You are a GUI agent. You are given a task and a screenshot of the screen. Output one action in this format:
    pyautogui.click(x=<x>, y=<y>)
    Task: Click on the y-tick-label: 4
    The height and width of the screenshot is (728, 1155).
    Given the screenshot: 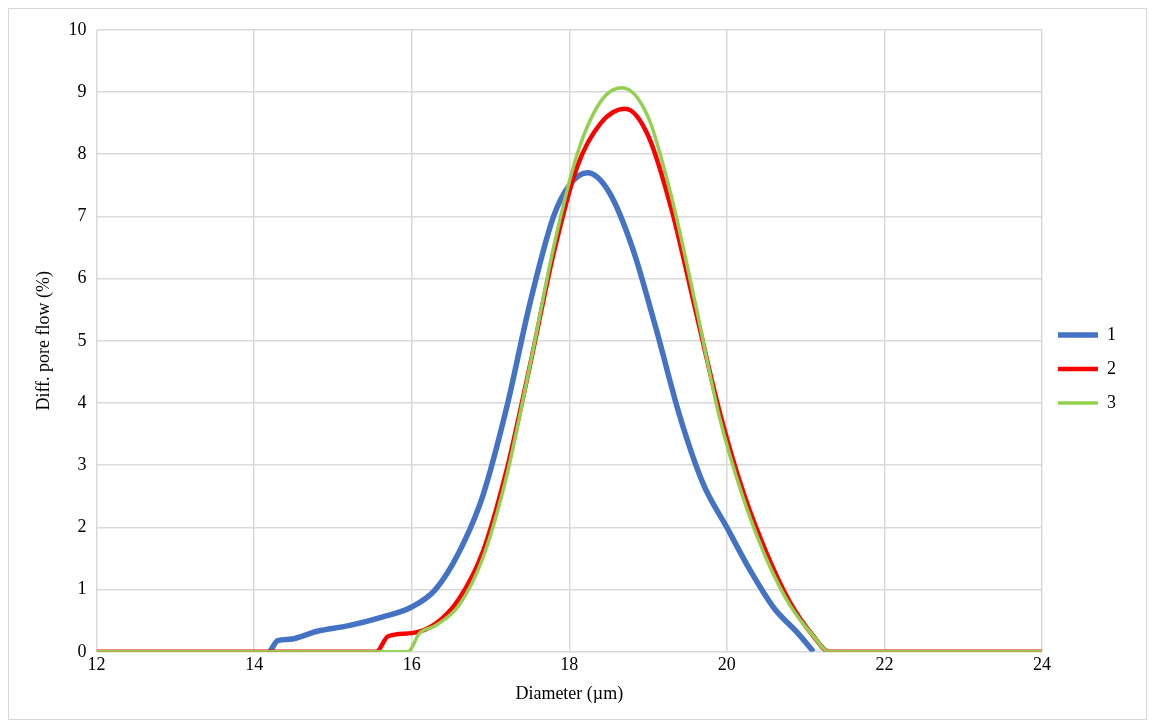 What is the action you would take?
    pyautogui.click(x=82, y=401)
    